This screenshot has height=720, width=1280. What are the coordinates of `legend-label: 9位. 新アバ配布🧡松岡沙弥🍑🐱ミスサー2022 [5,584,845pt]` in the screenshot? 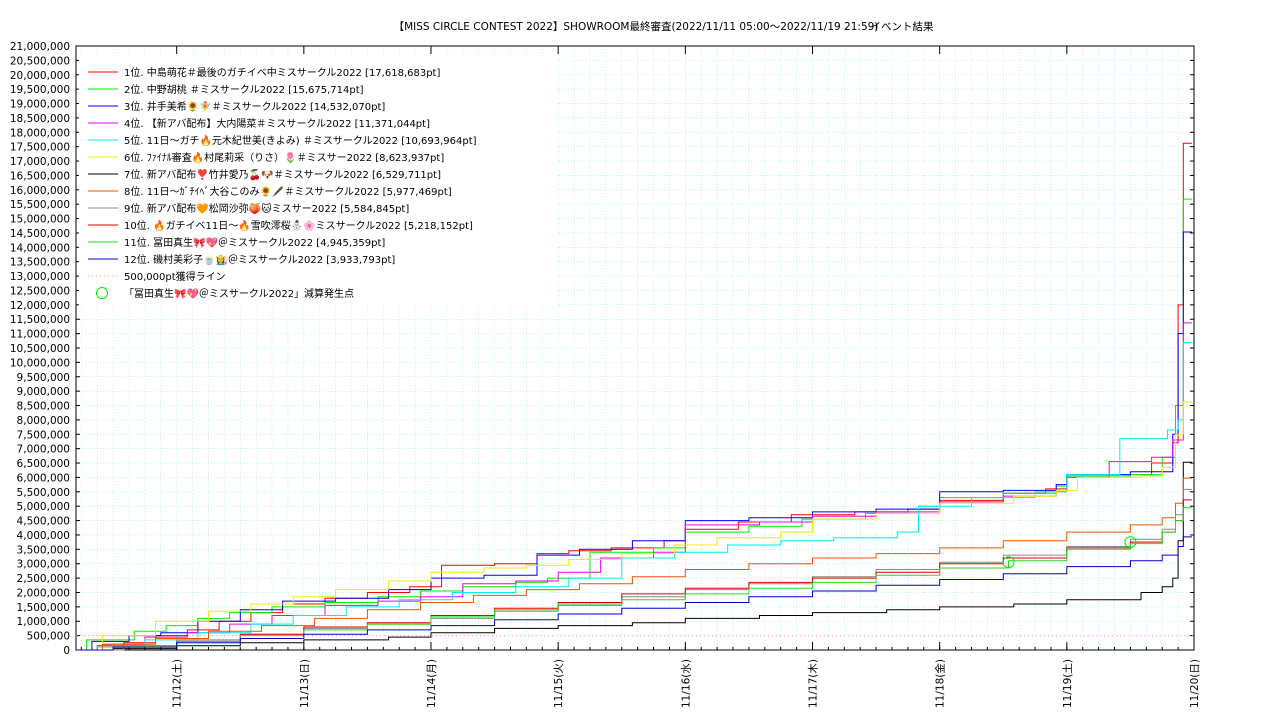 It's located at (266, 208).